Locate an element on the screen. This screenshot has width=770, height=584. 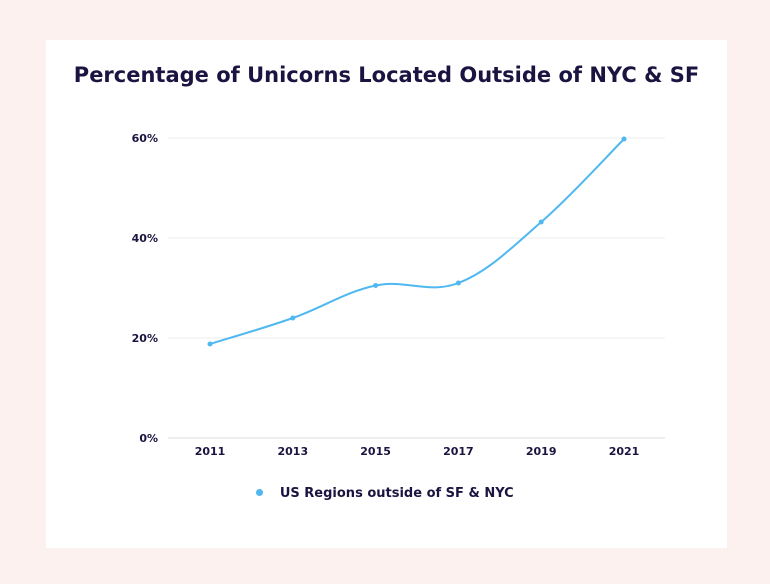
x-tick-label: 2013 is located at coordinates (292, 451).